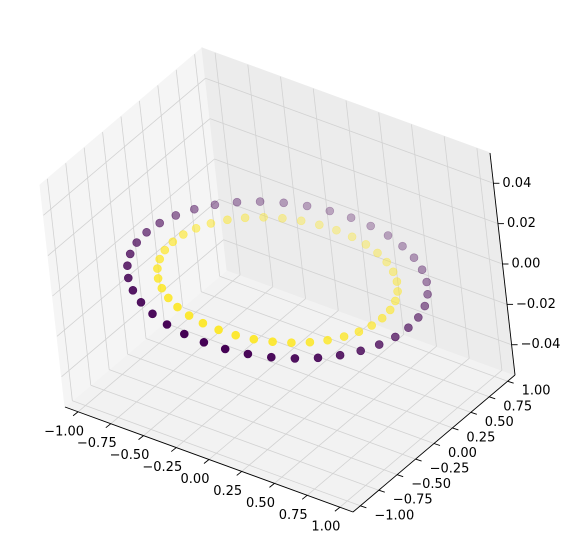 Image resolution: width=574 pixels, height=559 pixels. What do you see at coordinates (526, 264) in the screenshot?
I see `z-tick-label: 0.00` at bounding box center [526, 264].